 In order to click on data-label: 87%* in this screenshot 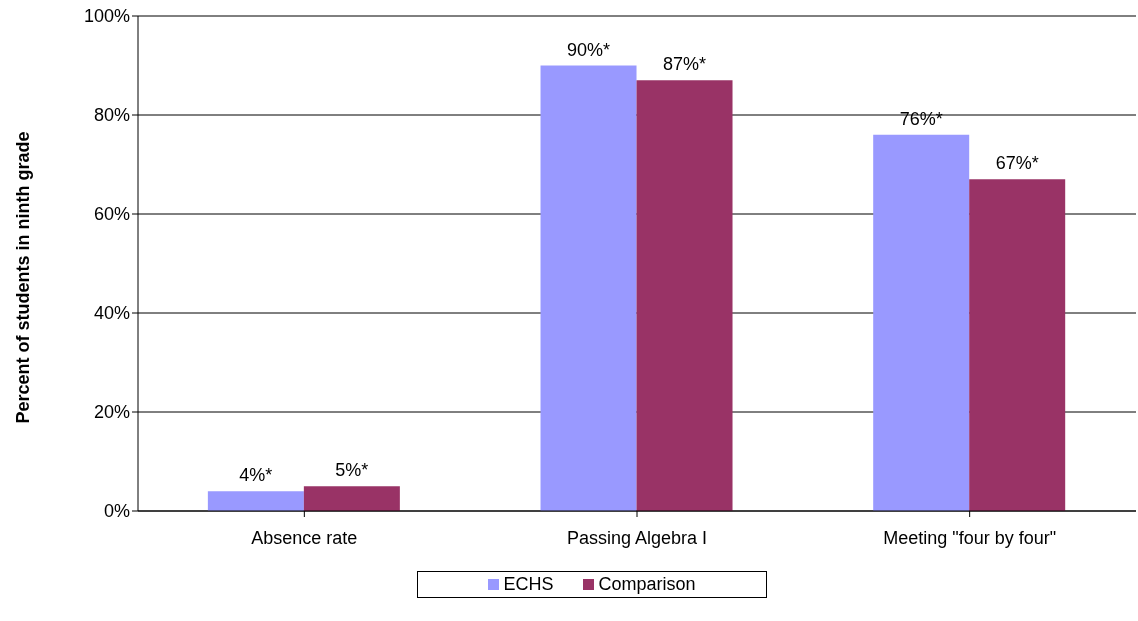, I will do `click(685, 64)`.